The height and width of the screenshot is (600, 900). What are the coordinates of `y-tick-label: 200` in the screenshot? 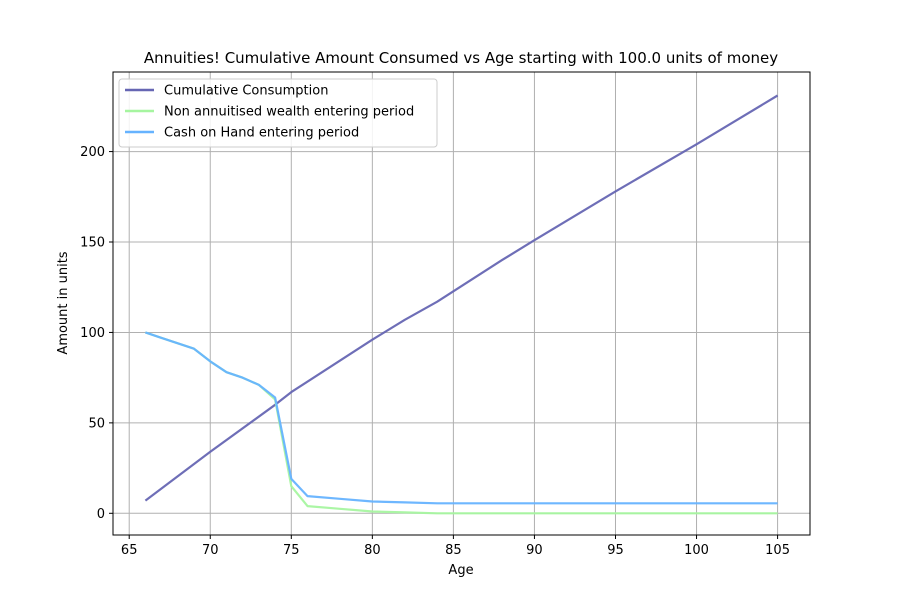 It's located at (92, 152).